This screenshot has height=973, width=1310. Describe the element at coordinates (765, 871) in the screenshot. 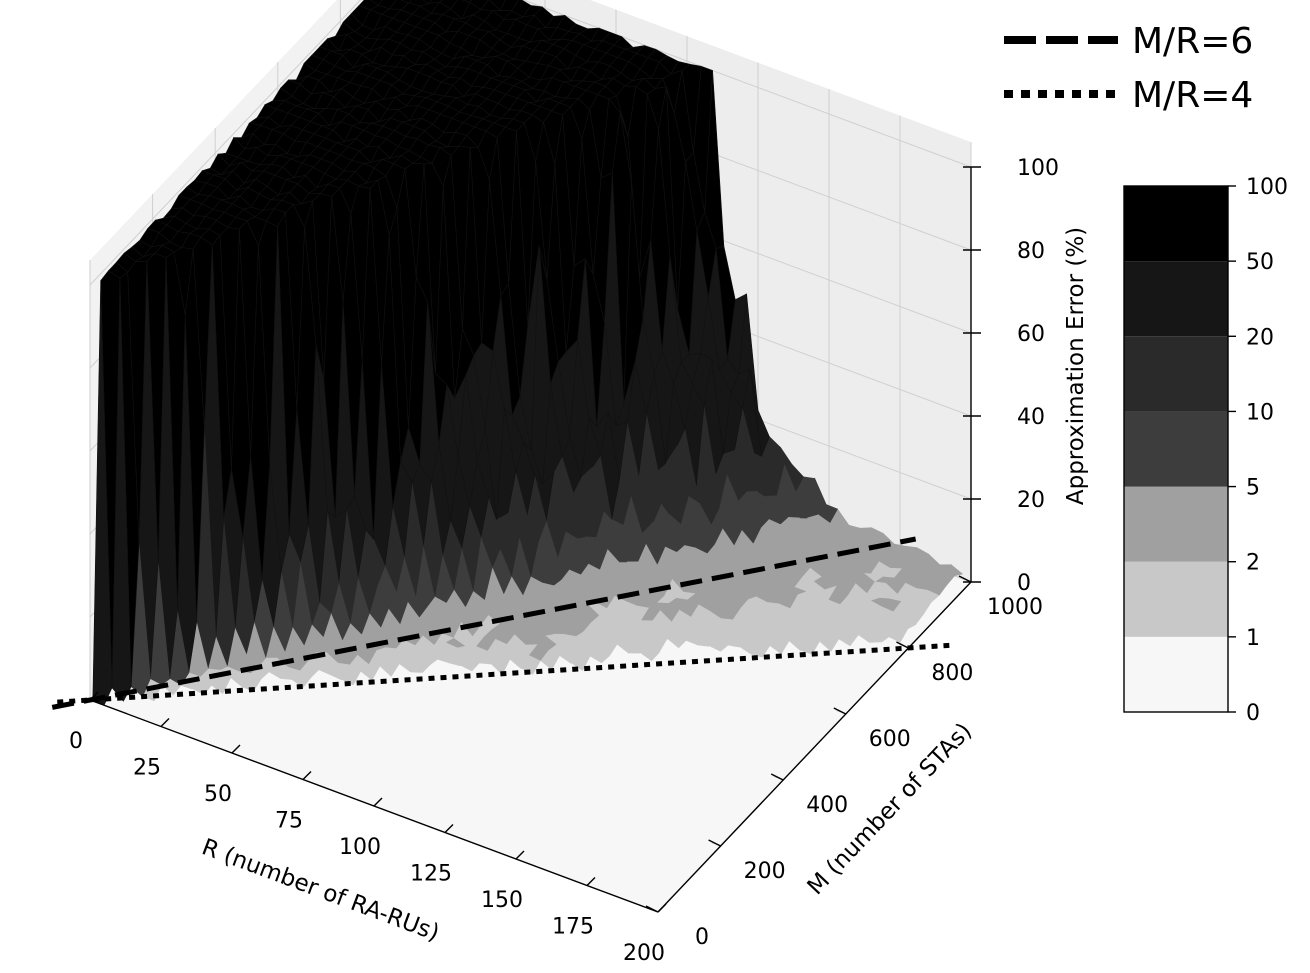

I see `m-axis-tick-label: 200` at that location.